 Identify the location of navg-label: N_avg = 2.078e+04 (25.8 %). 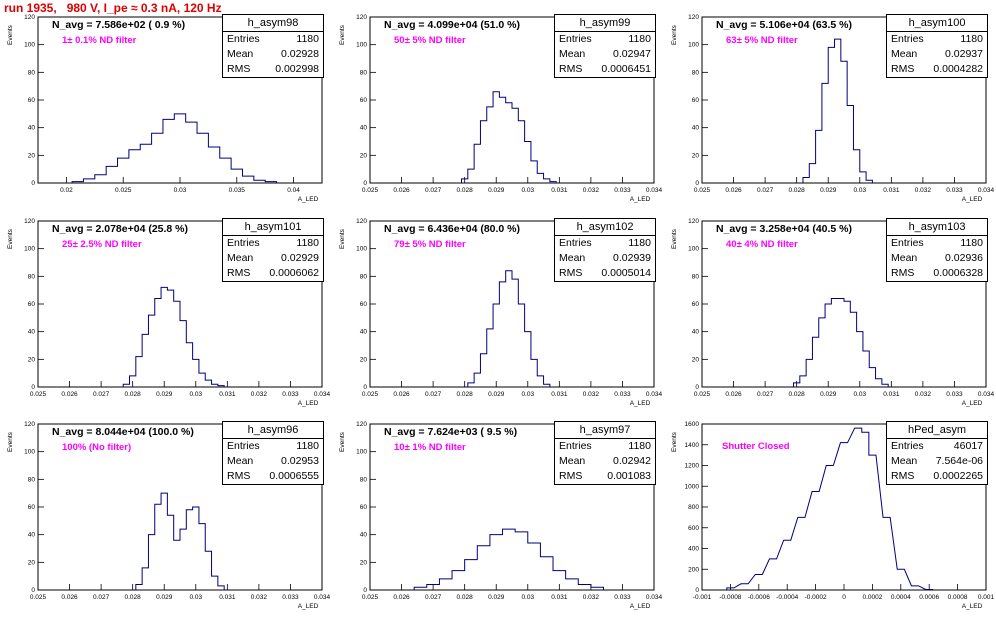
(120, 229).